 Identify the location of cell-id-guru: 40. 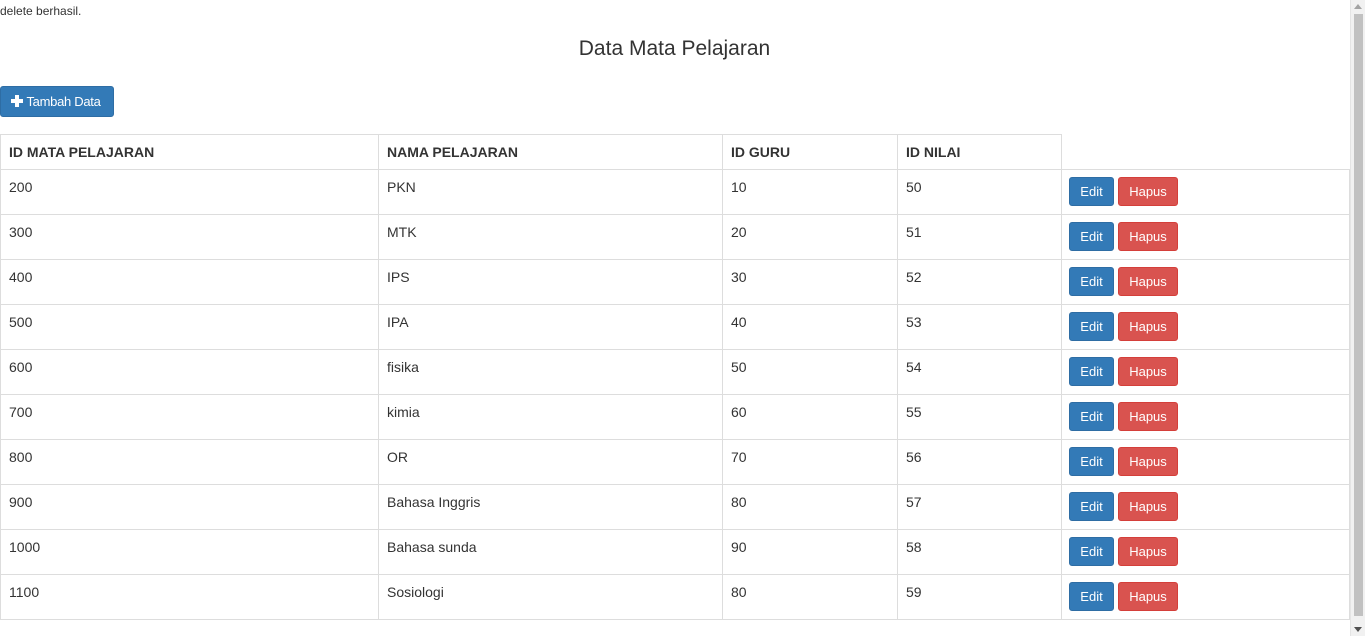
(810, 327).